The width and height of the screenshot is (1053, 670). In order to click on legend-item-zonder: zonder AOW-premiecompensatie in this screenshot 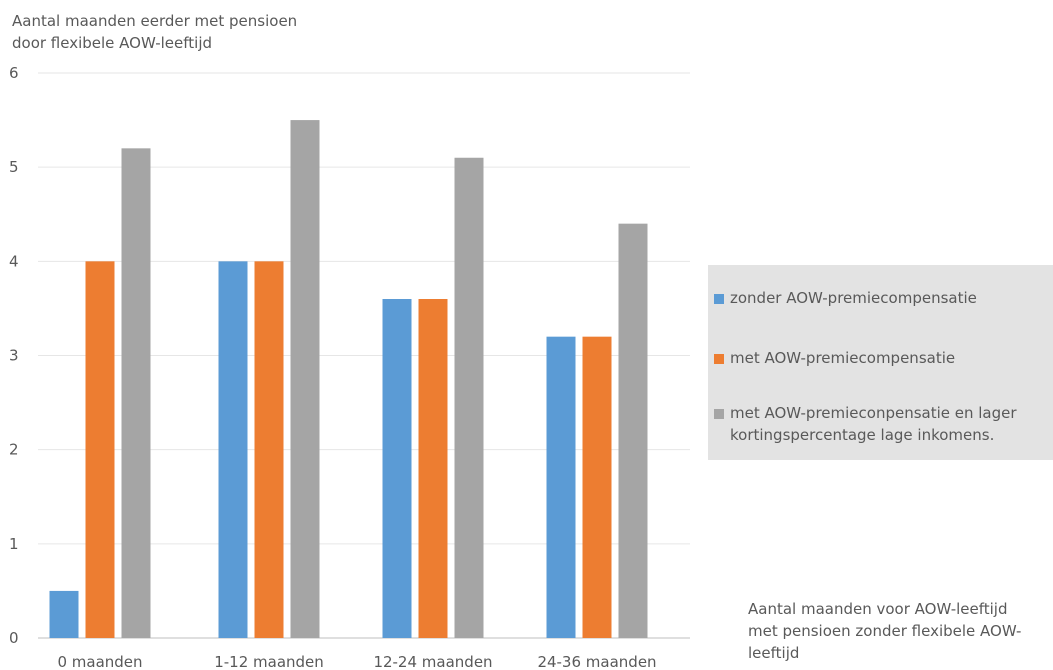, I will do `click(845, 298)`.